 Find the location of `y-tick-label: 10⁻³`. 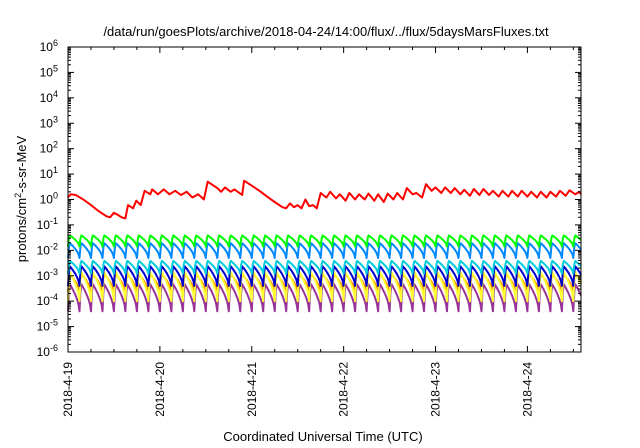

y-tick-label: 10⁻³ is located at coordinates (47, 275).